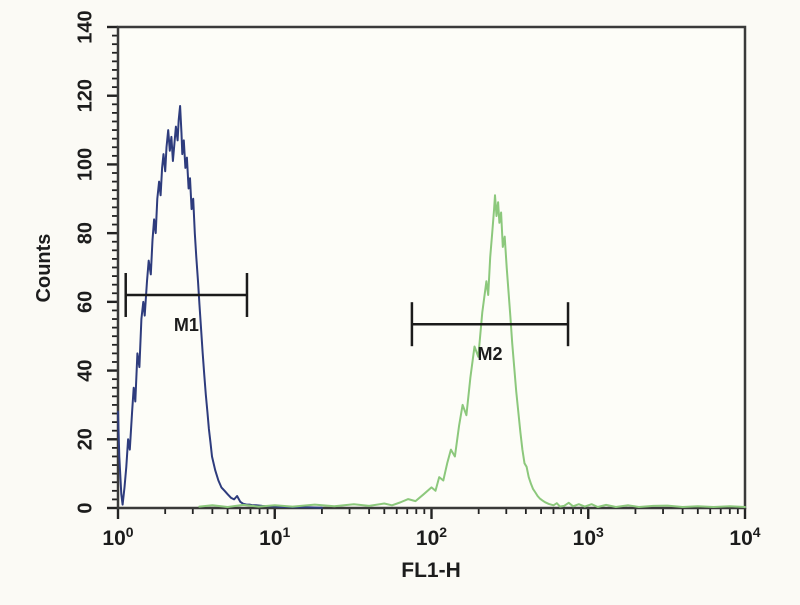  What do you see at coordinates (85, 507) in the screenshot?
I see `y-axis-tick-label: 0` at bounding box center [85, 507].